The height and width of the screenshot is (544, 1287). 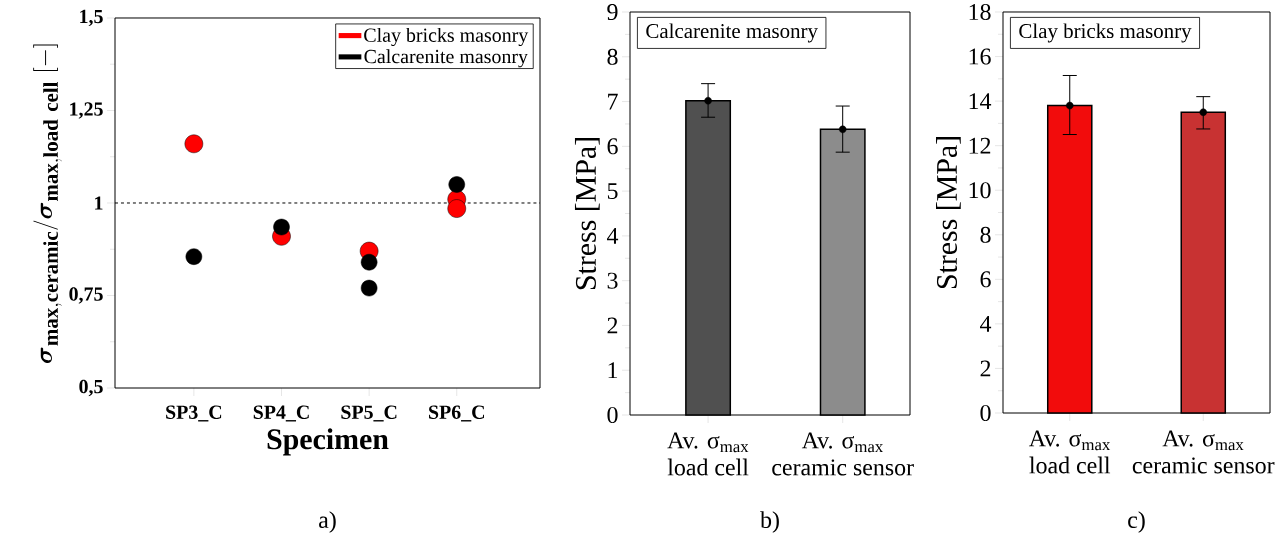 I want to click on y-tick-label: 0,75, so click(x=86, y=295).